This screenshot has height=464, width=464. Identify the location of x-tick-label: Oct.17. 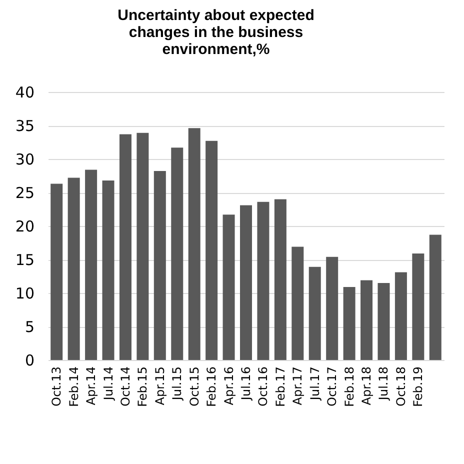
(332, 386).